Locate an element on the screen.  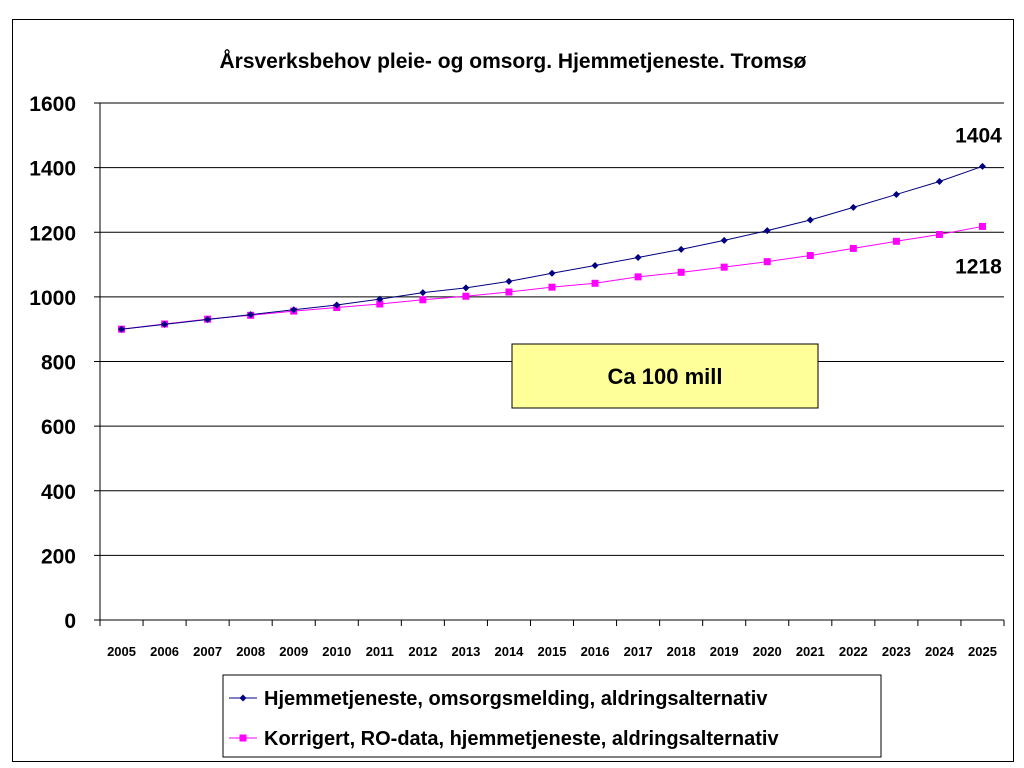
x-tick-label: 2008 is located at coordinates (250, 651).